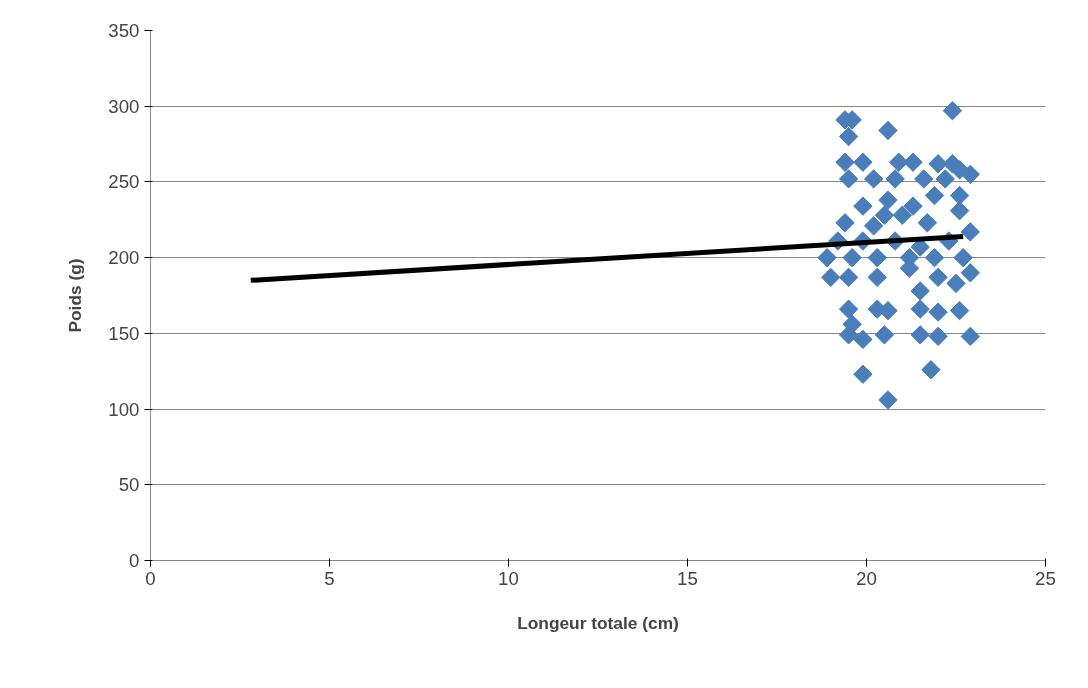 The width and height of the screenshot is (1088, 688). Describe the element at coordinates (150, 578) in the screenshot. I see `x-tick-label: 0` at that location.